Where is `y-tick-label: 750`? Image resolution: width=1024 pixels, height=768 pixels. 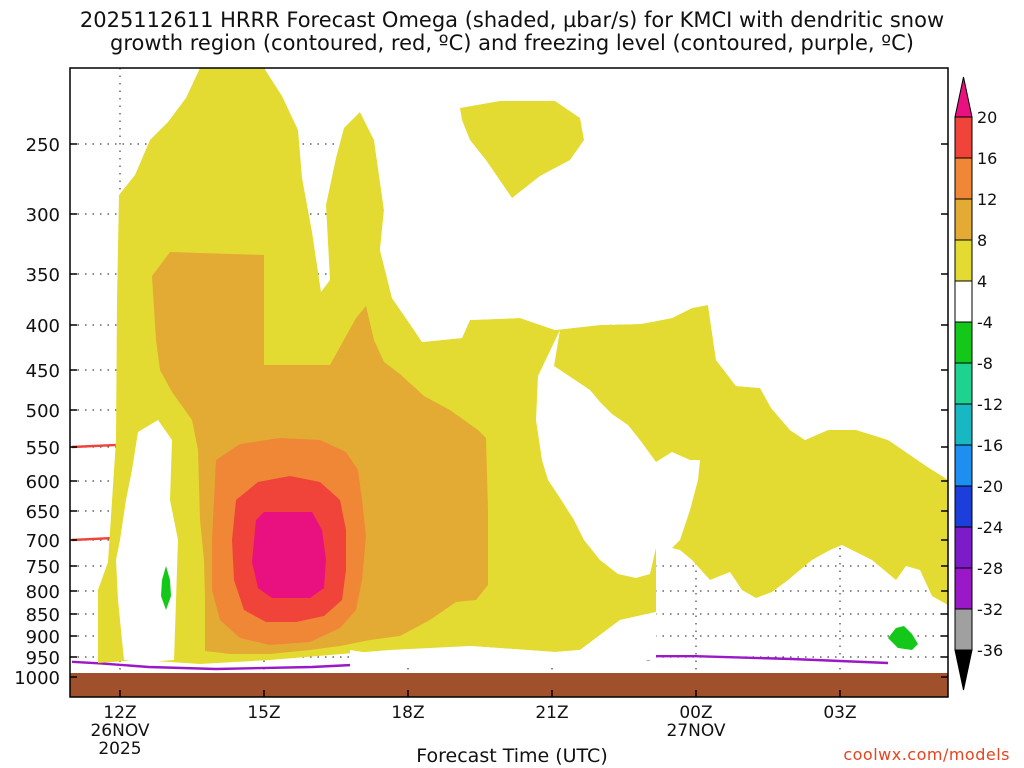
y-tick-label: 750 is located at coordinates (43, 567).